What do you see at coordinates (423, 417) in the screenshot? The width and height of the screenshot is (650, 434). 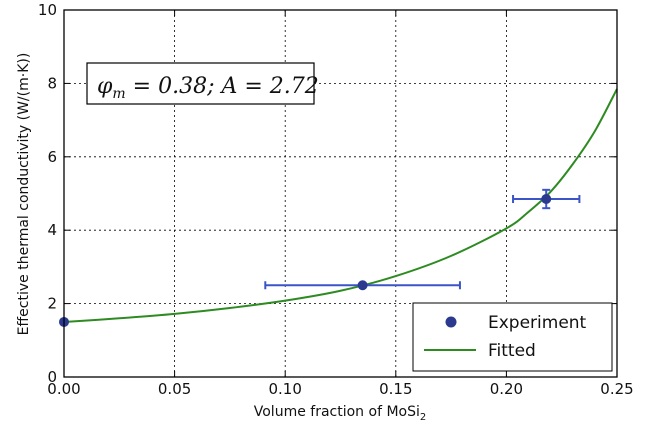 I see `x-axis-label-sub: 2` at bounding box center [423, 417].